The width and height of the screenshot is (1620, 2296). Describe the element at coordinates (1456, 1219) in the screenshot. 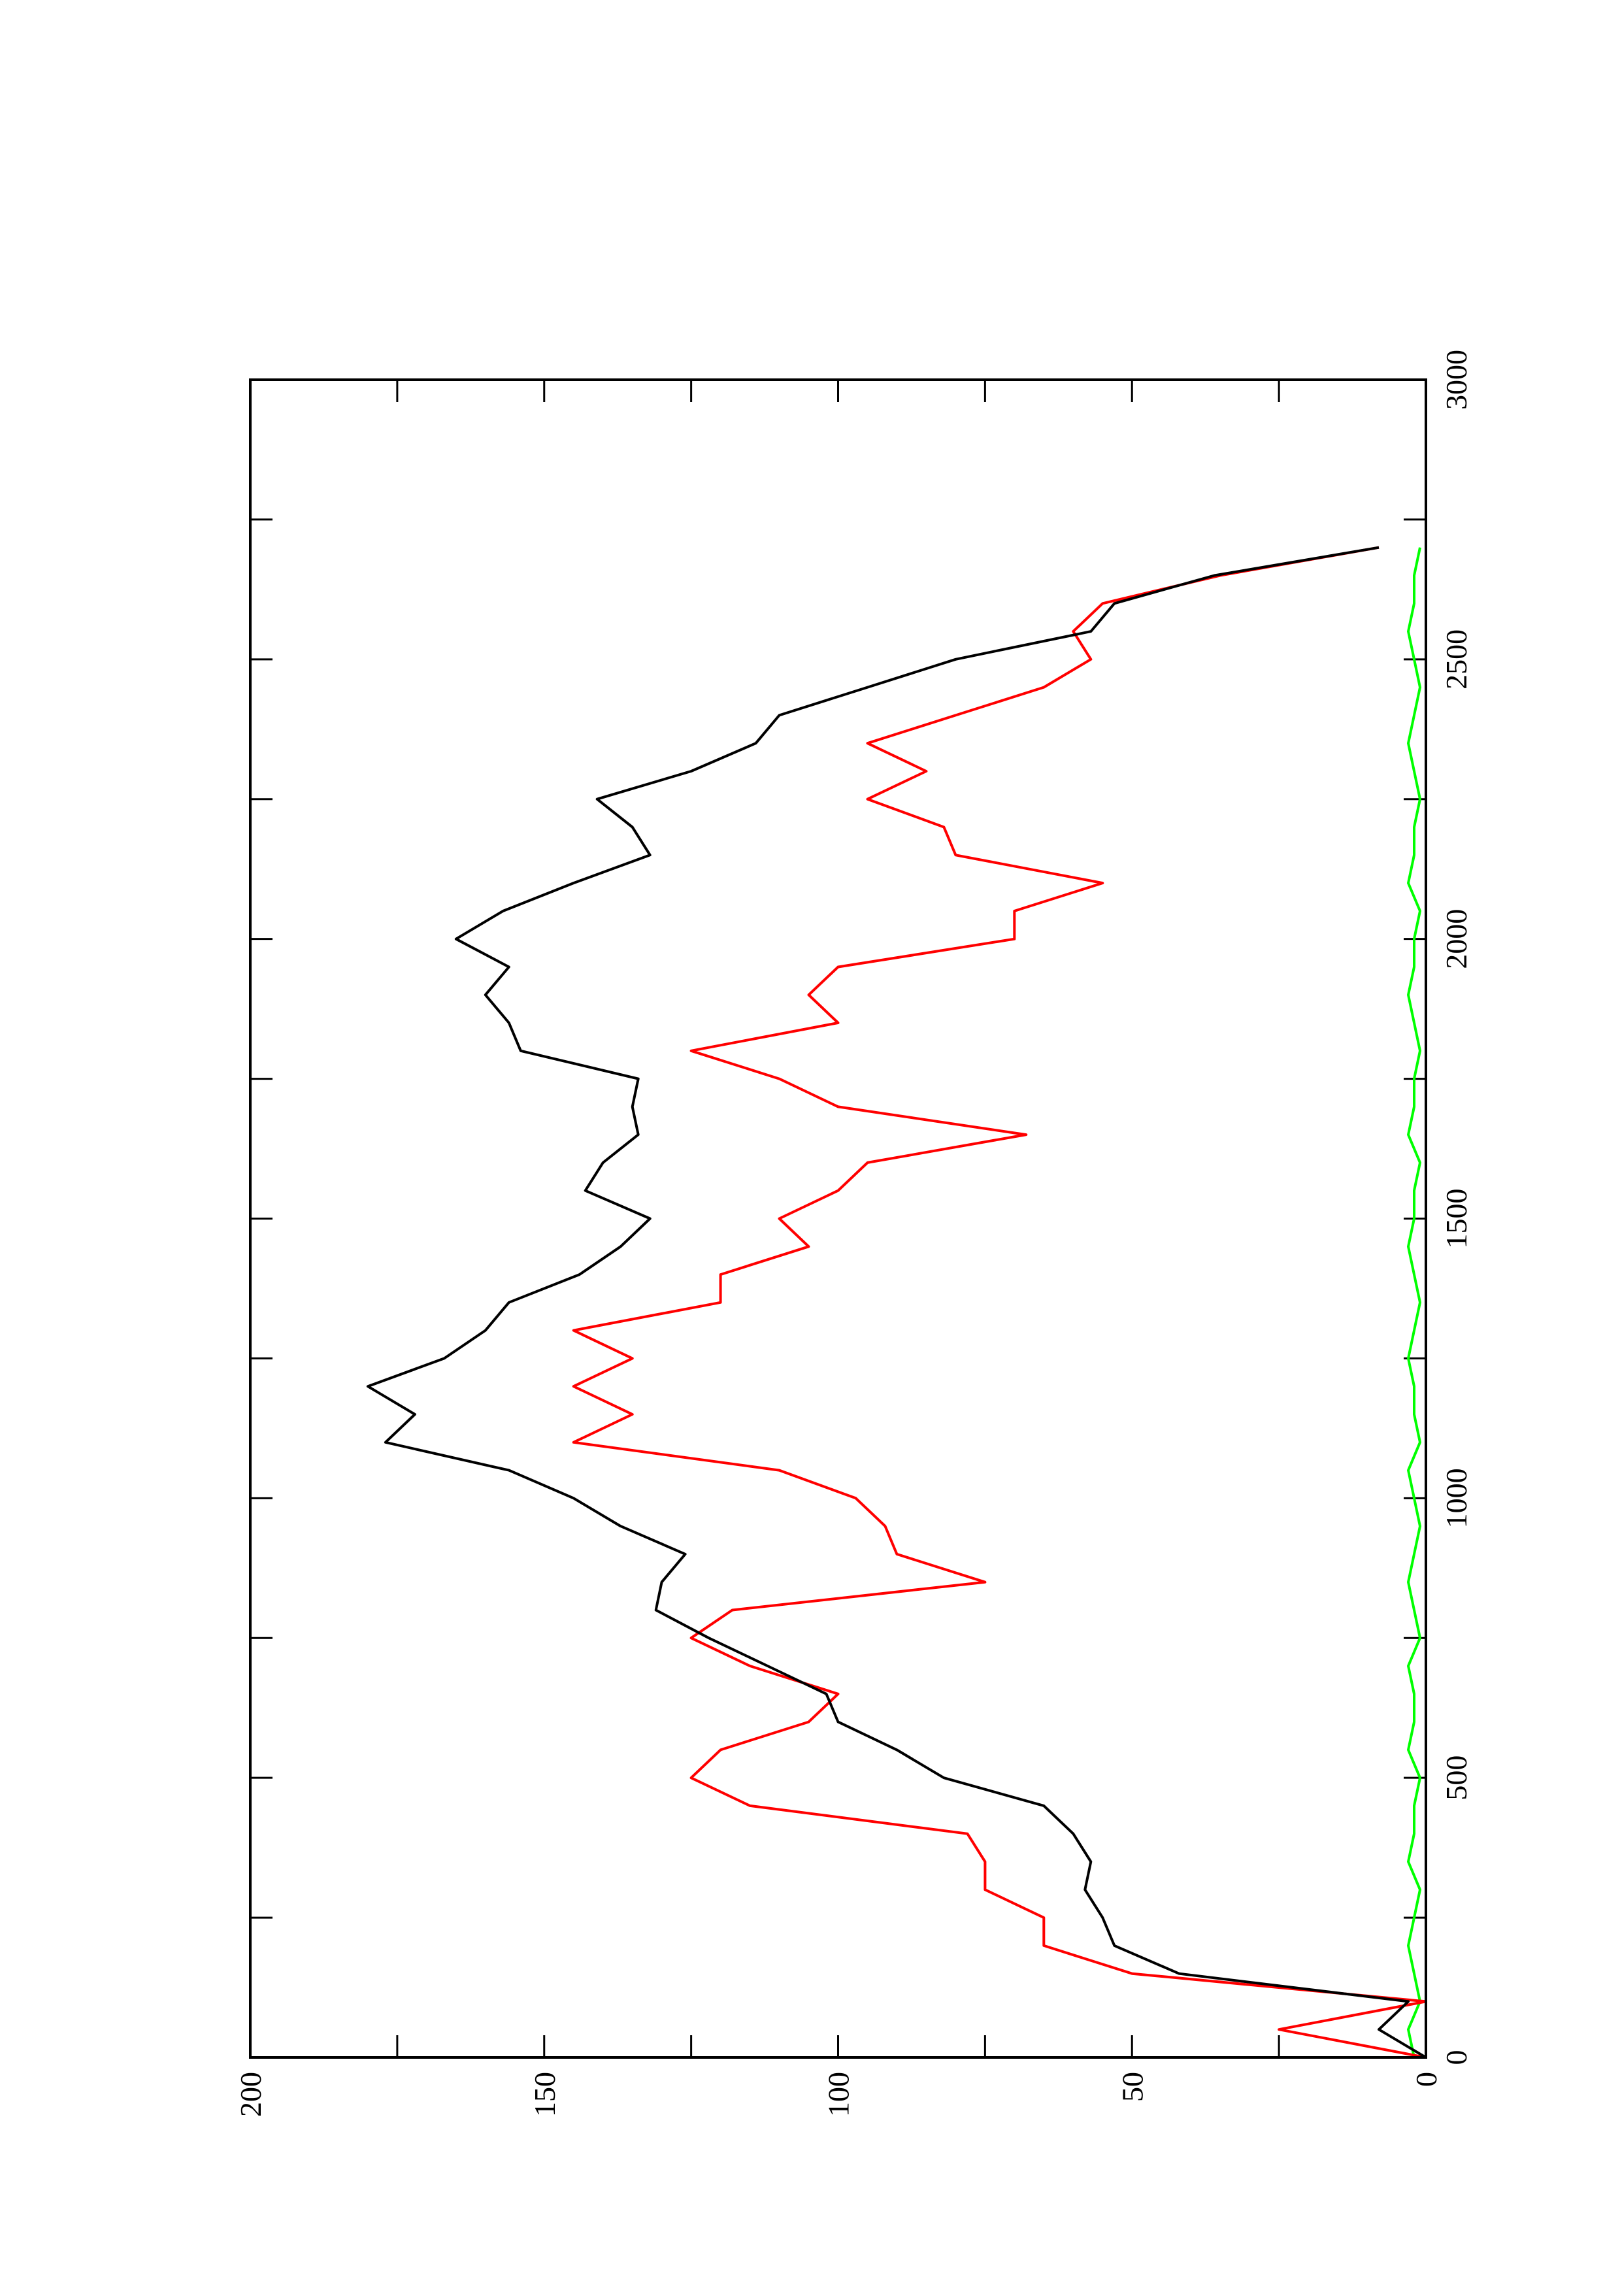

I see `x-tick-label: 1500` at that location.